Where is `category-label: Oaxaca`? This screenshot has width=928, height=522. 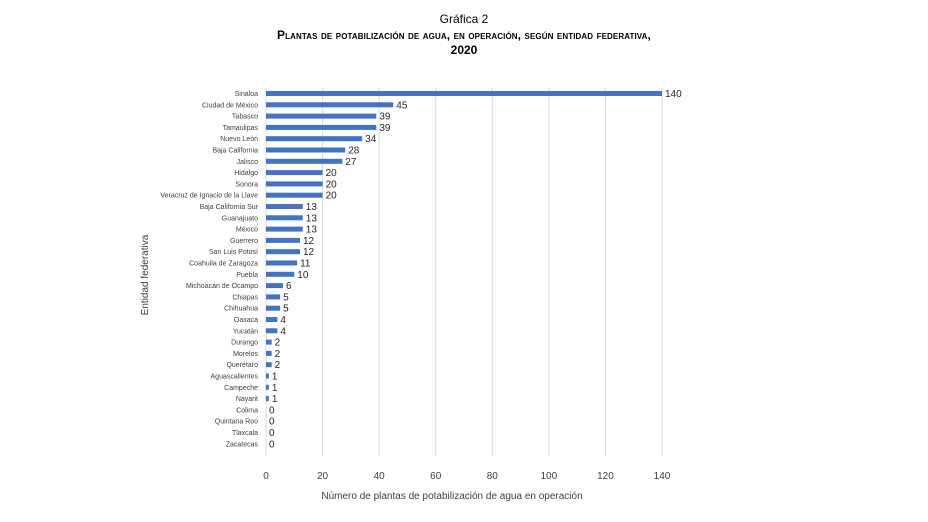
category-label: Oaxaca is located at coordinates (246, 320).